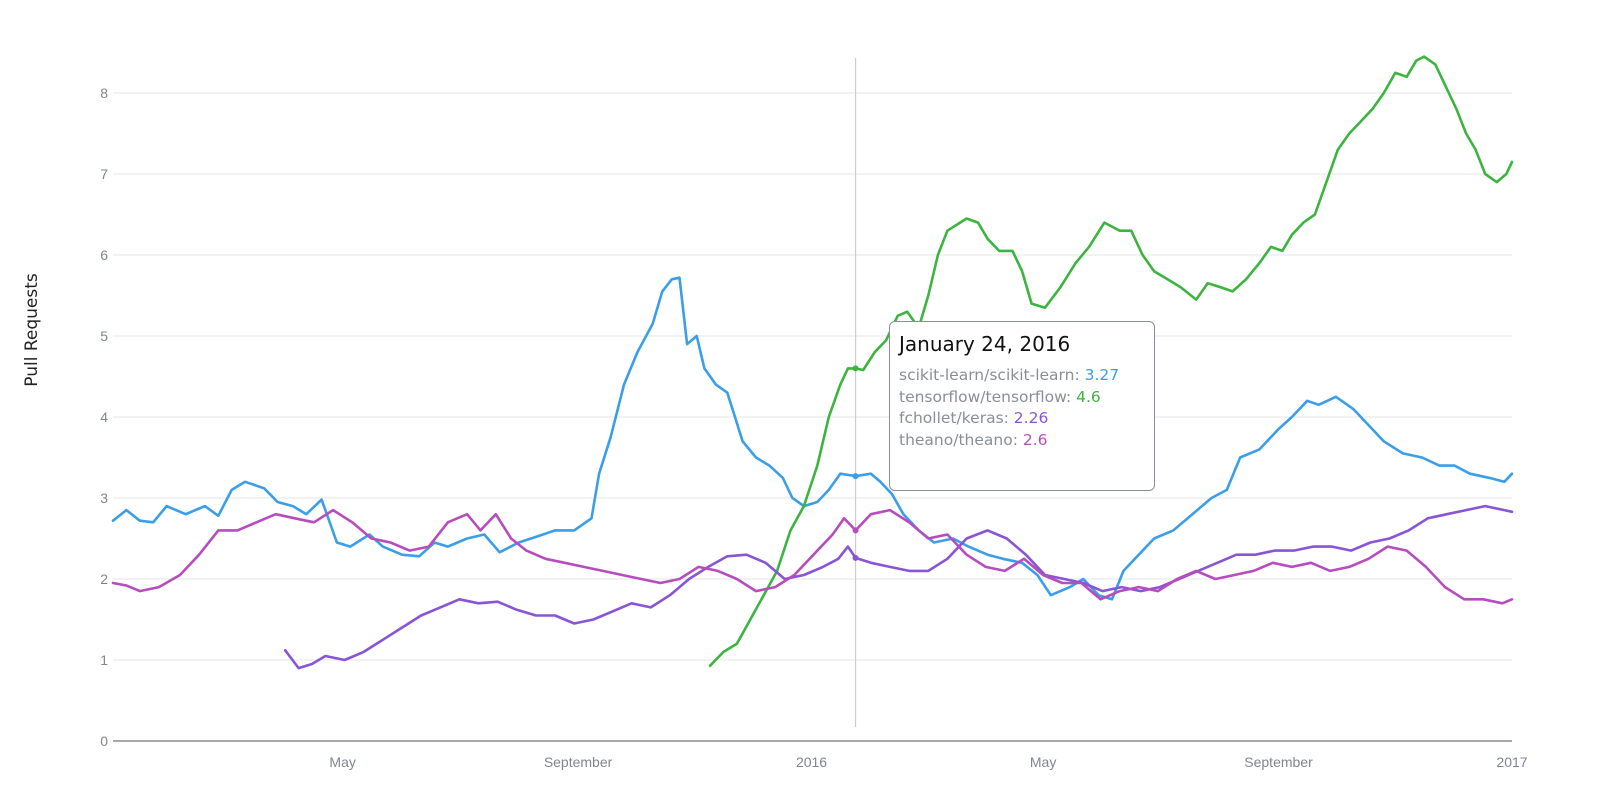 This screenshot has height=795, width=1600. Describe the element at coordinates (32, 330) in the screenshot. I see `y-axis-label: Pull Requests` at that location.